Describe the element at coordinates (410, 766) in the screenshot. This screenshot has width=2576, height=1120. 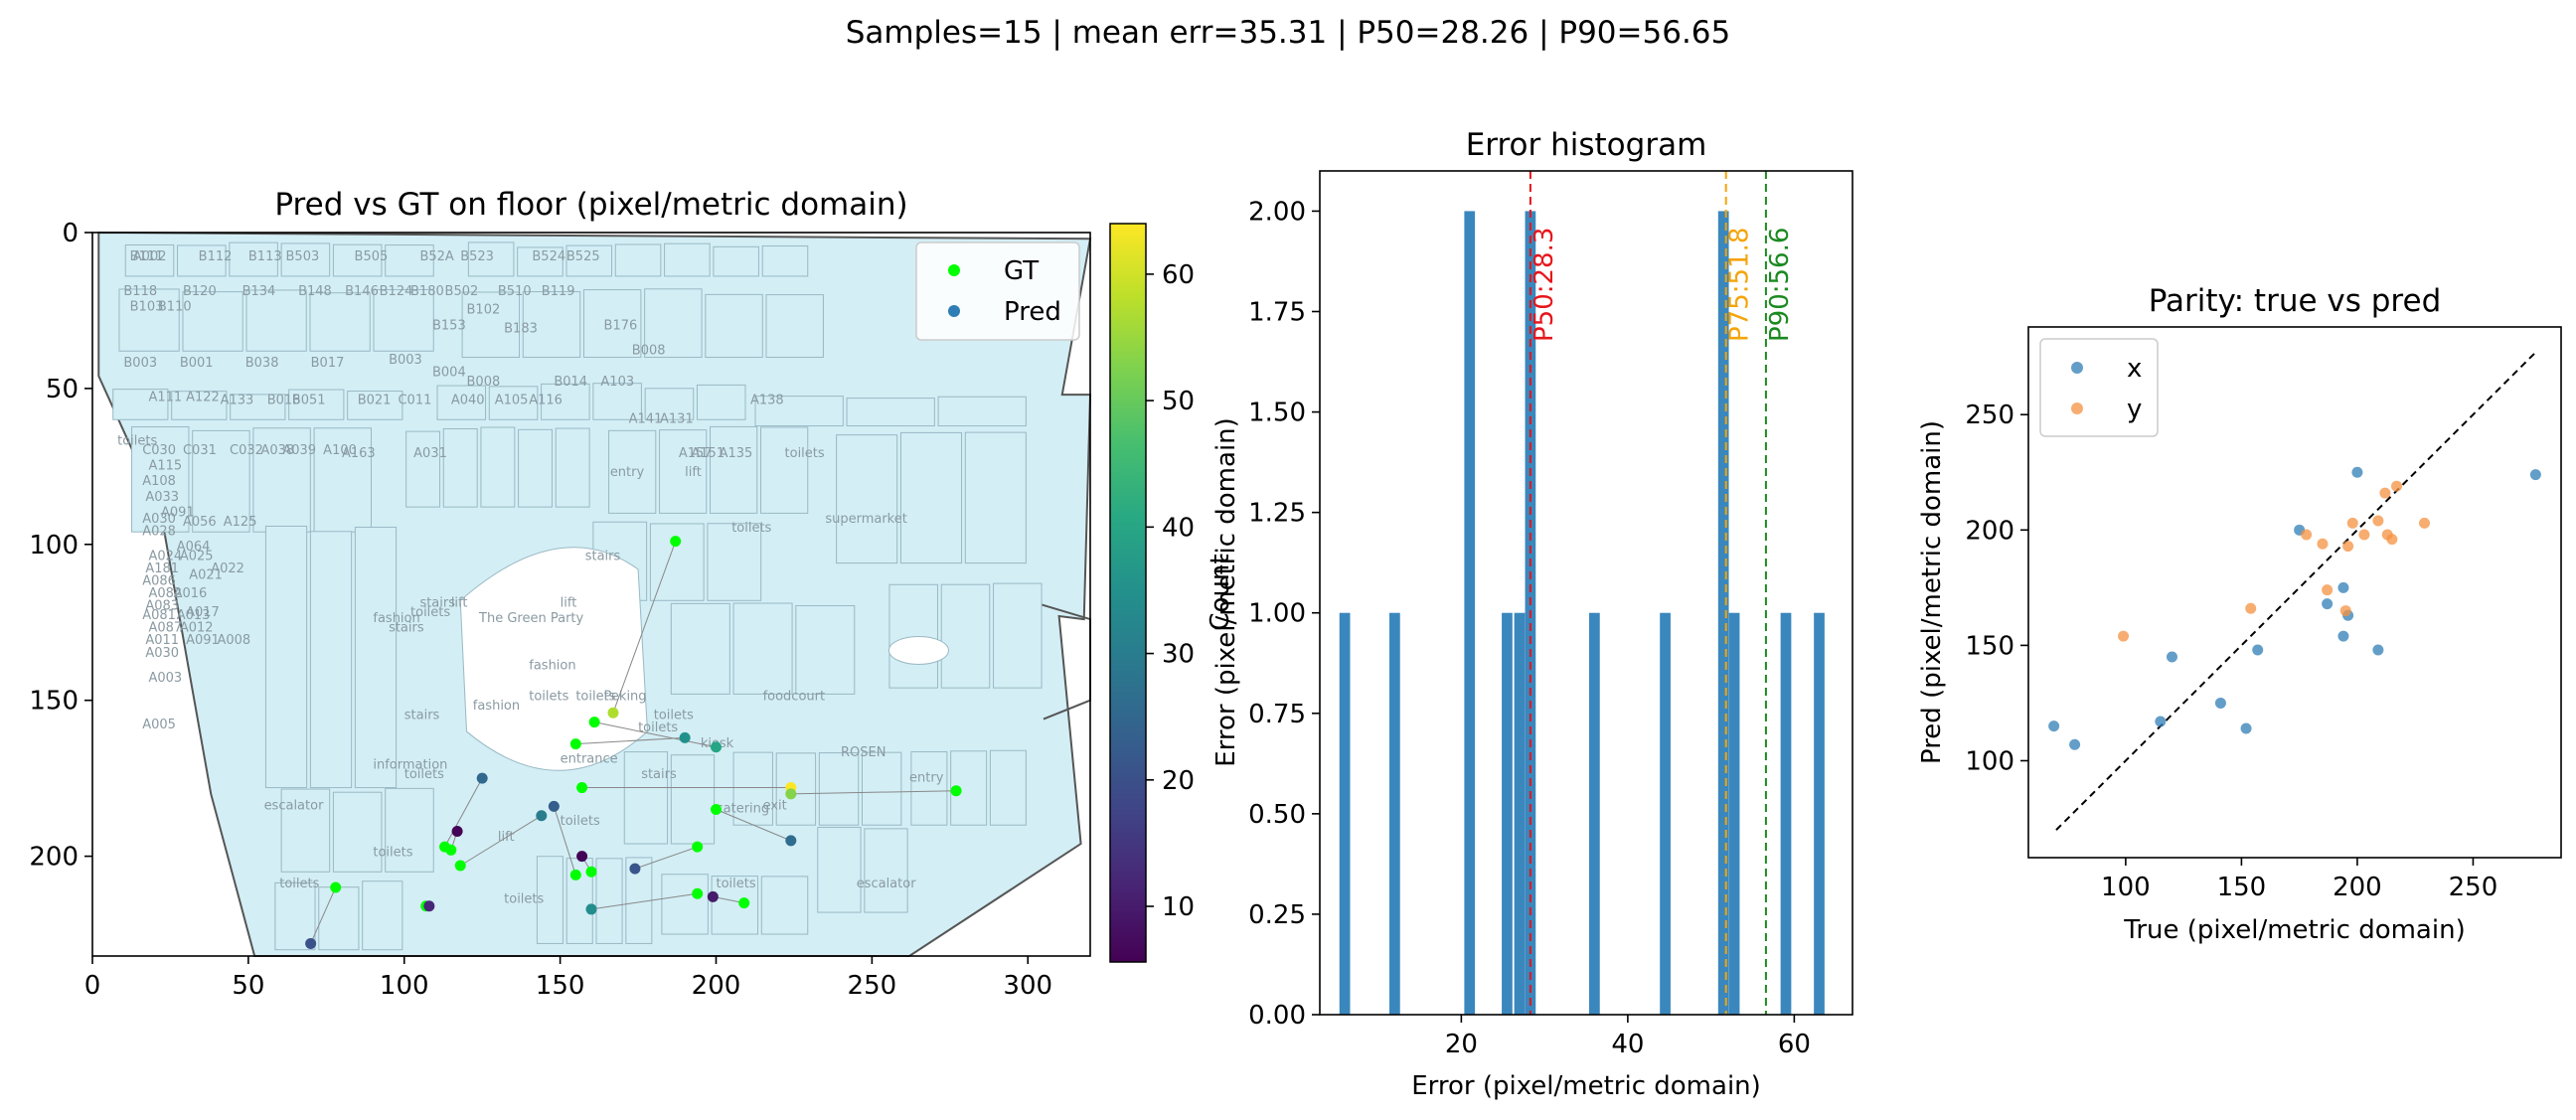
I see `map-area-label-38: information` at that location.